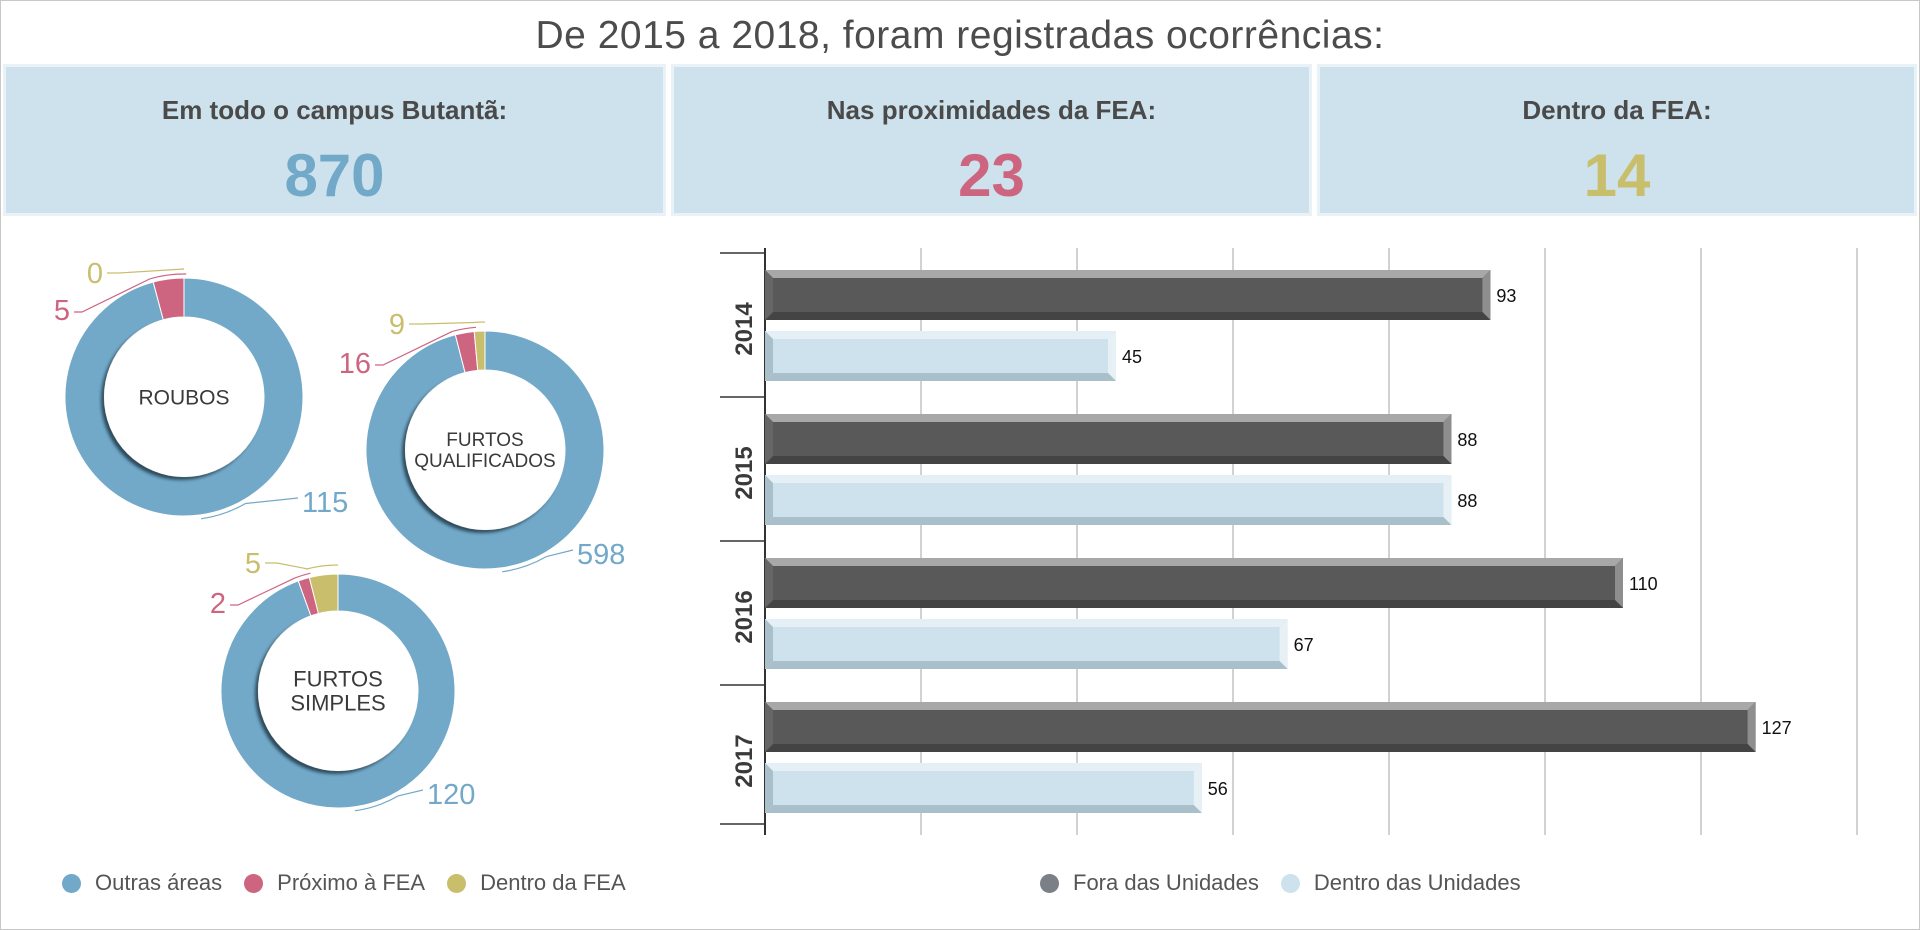 The height and width of the screenshot is (930, 1920). Describe the element at coordinates (1304, 645) in the screenshot. I see `bar-value-label-2016-1: 67` at that location.